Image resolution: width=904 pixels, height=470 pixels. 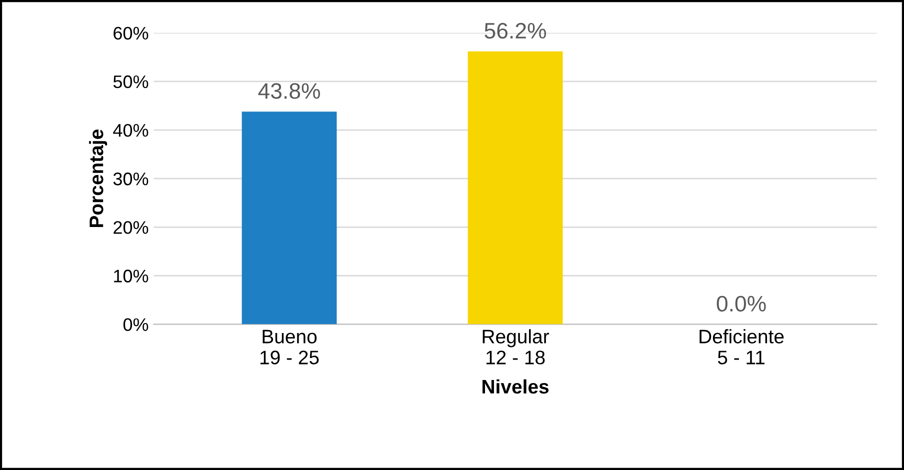 What do you see at coordinates (516, 346) in the screenshot?
I see `x-tick-label: Regular 12 - 18` at bounding box center [516, 346].